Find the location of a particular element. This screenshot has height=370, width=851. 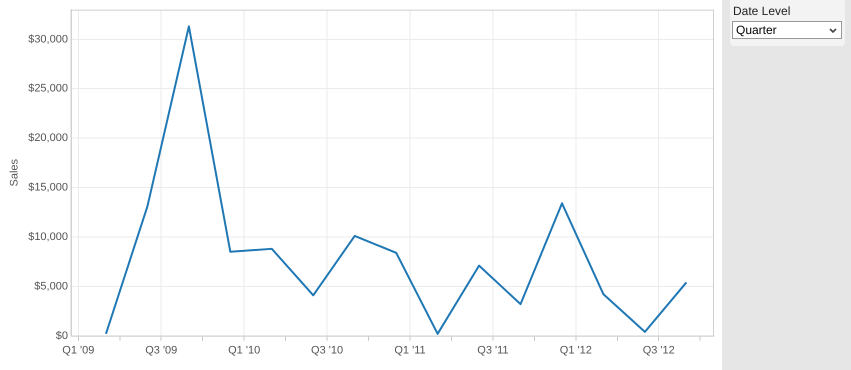

y-tick-label: $25,000 is located at coordinates (48, 88).